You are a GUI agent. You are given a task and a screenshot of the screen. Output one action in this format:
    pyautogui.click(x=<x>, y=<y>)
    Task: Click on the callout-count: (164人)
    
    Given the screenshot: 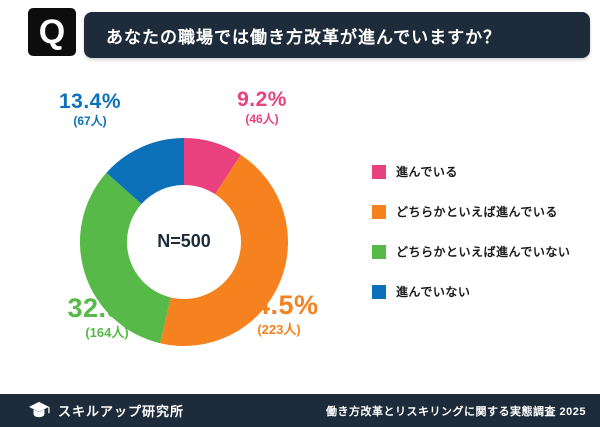 What is the action you would take?
    pyautogui.click(x=107, y=332)
    